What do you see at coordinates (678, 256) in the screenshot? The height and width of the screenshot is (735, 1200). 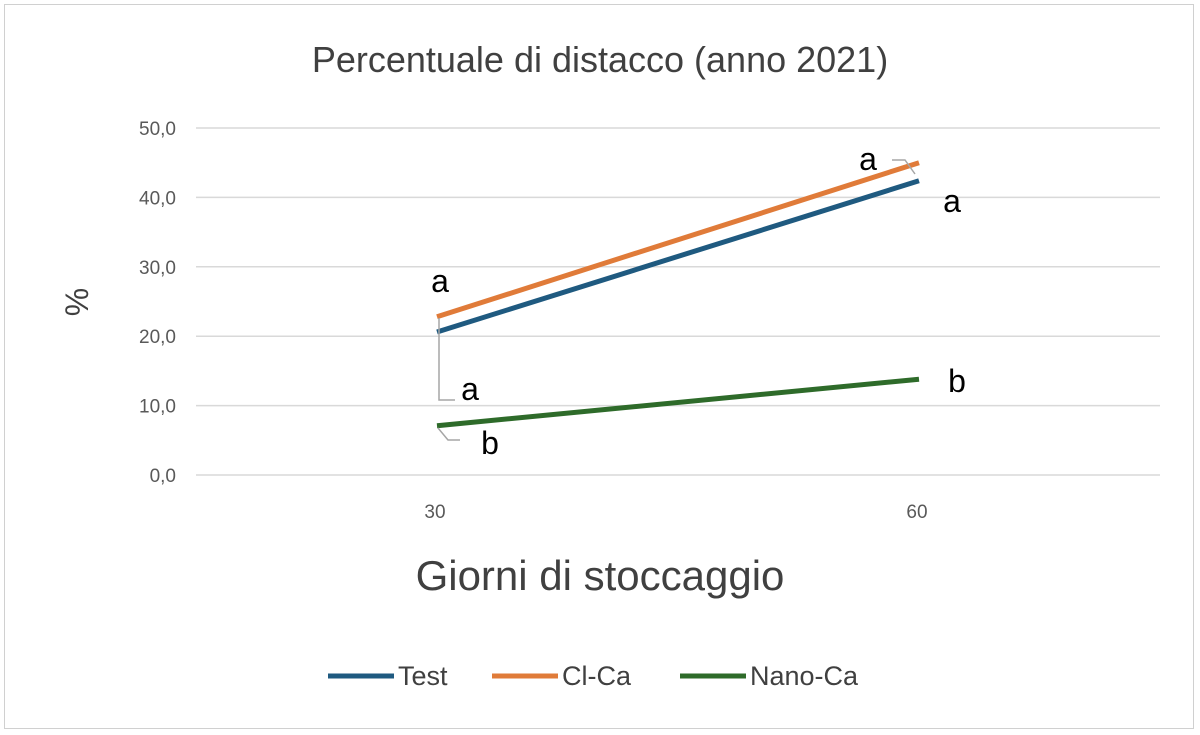 I see `series-line-test` at bounding box center [678, 256].